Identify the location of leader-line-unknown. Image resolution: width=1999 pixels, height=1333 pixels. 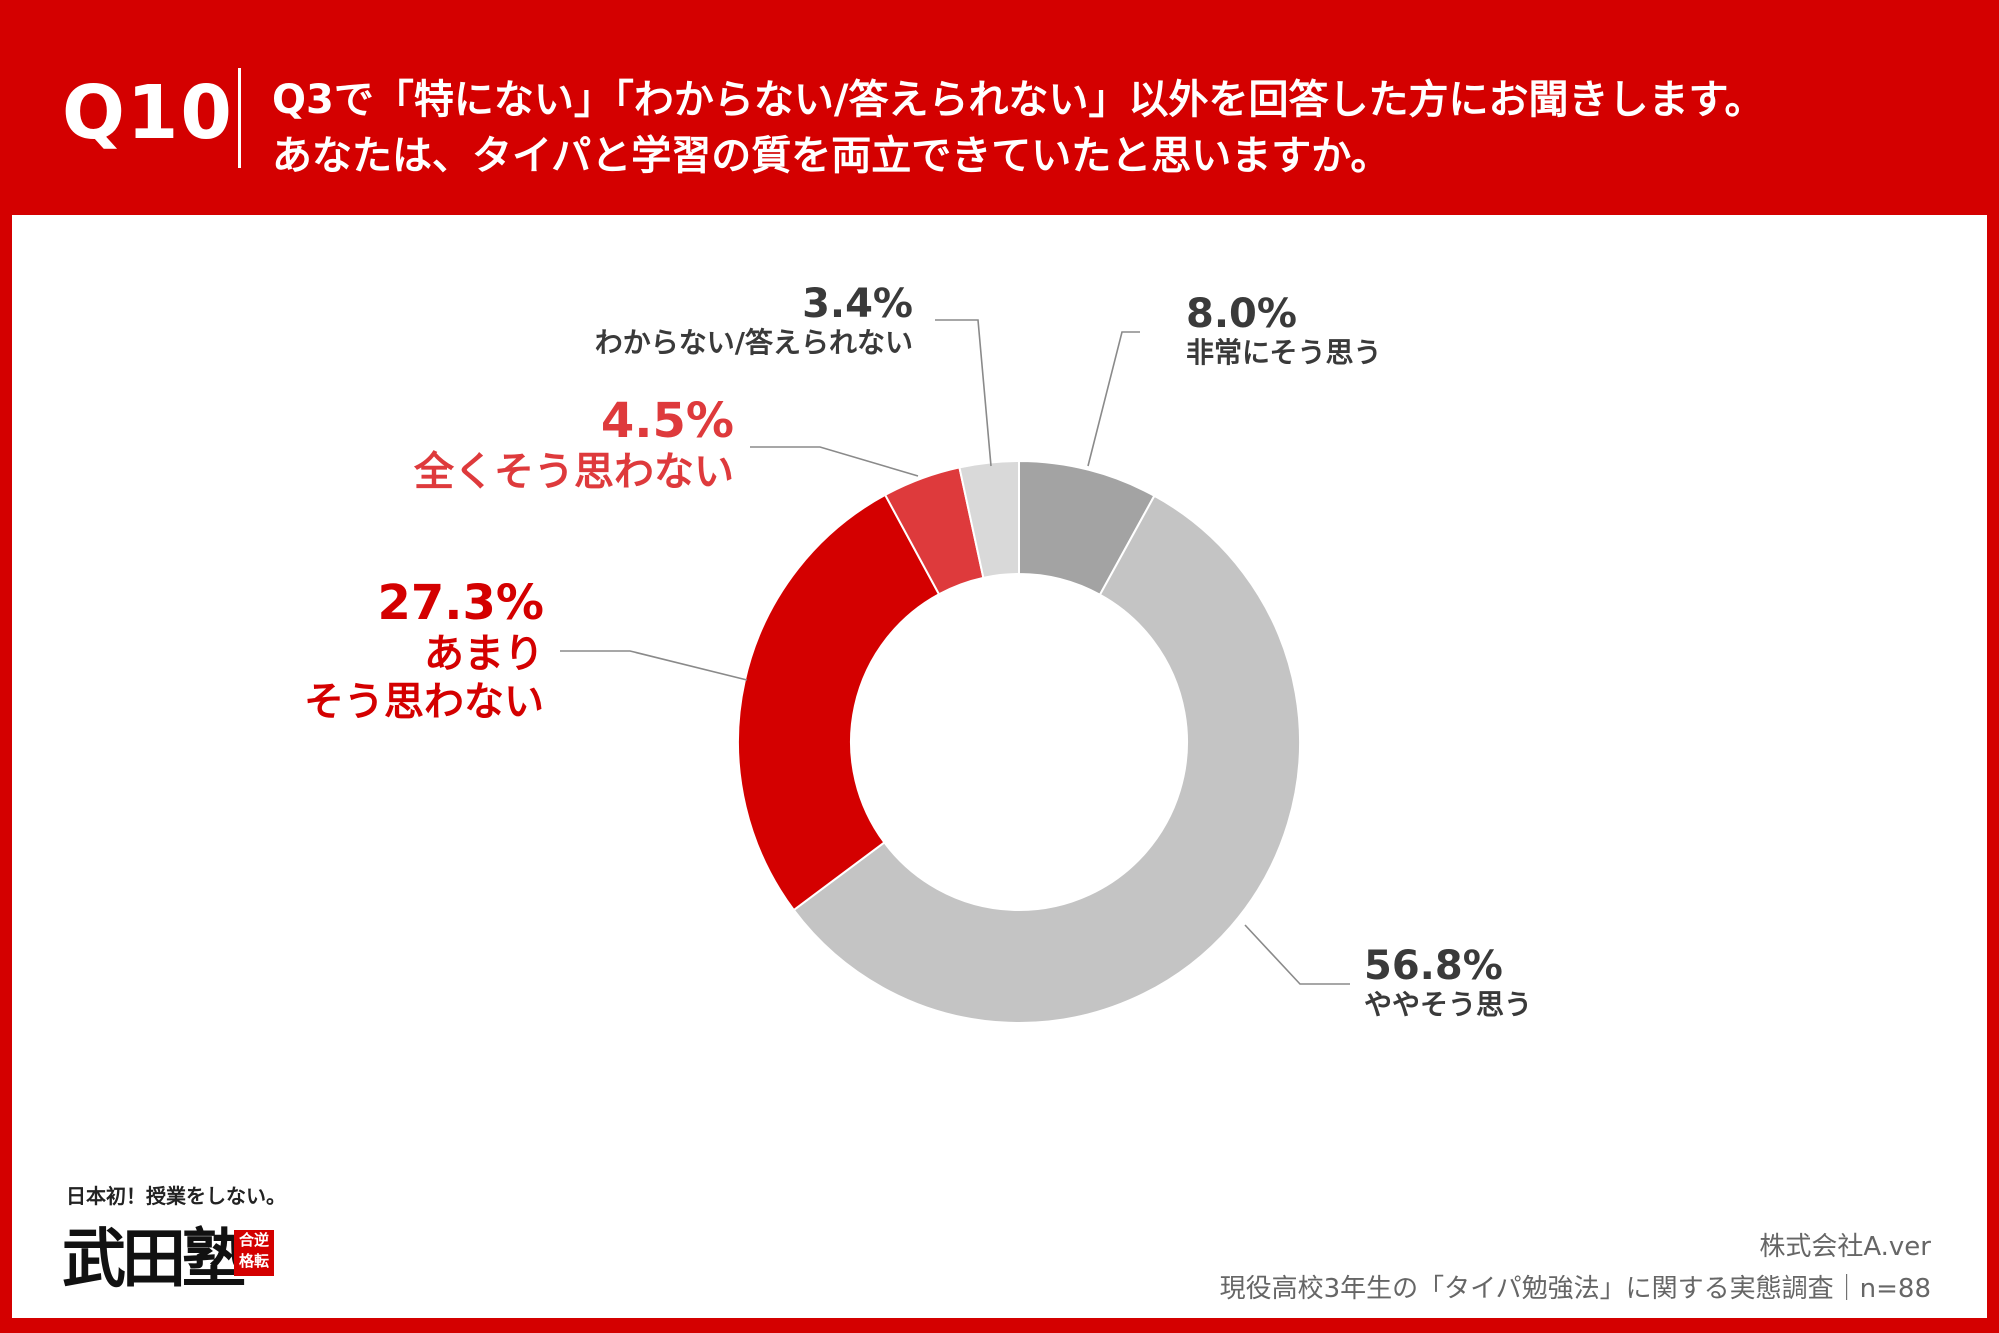
(963, 393).